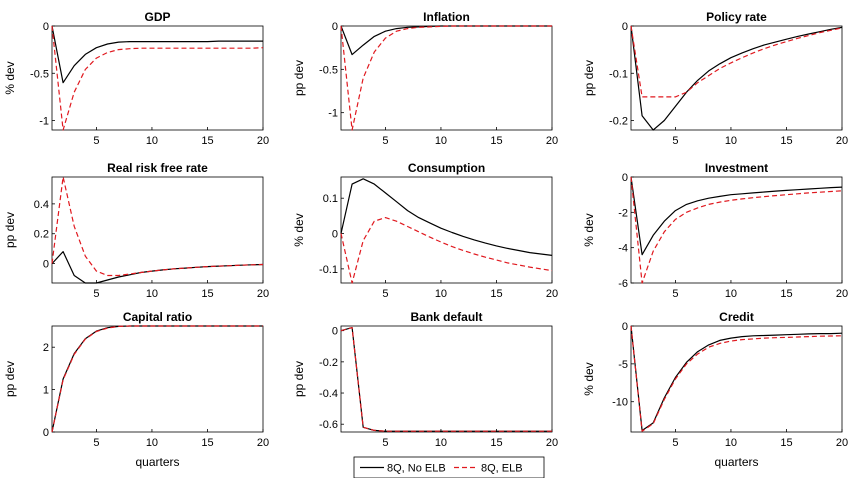 The height and width of the screenshot is (478, 857). What do you see at coordinates (328, 270) in the screenshot?
I see `y-tick-label: -0.1` at bounding box center [328, 270].